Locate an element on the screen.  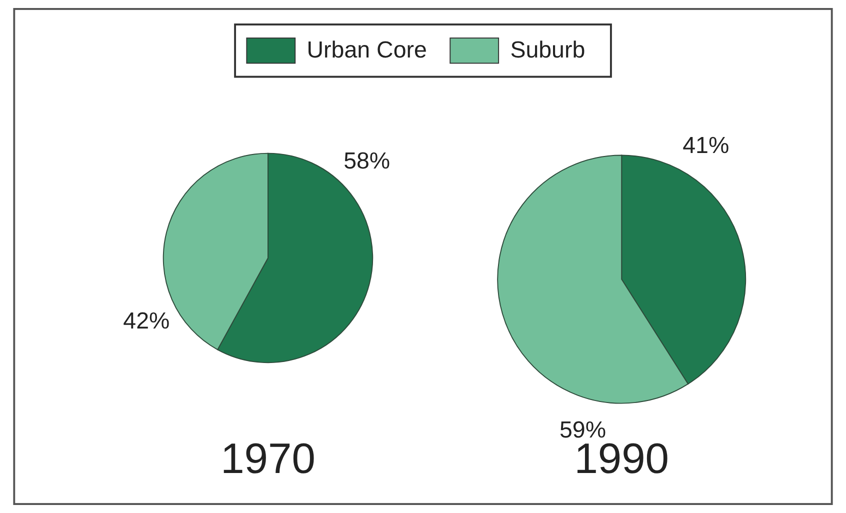
slice-label: 1970 is located at coordinates (268, 459).